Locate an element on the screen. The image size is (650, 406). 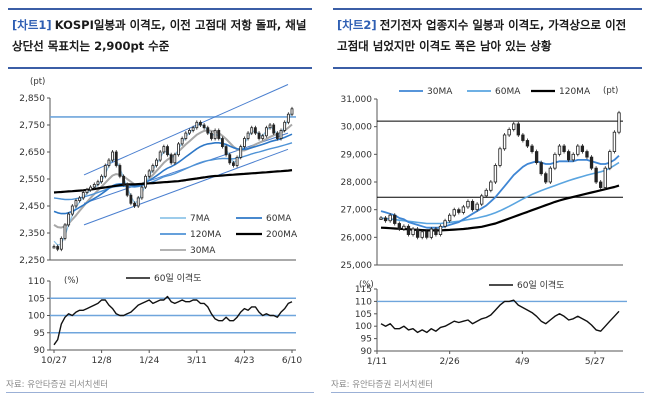
y-tick-label: 105 is located at coordinates (36, 299).